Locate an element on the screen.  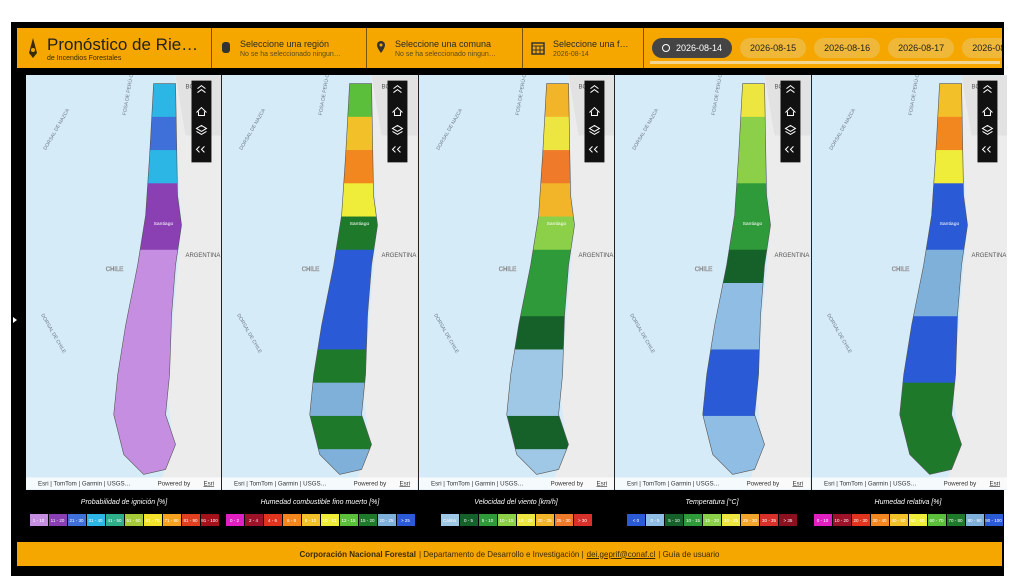
date-select: Seleccione una f… 2026-08-14 is located at coordinates (583, 48).